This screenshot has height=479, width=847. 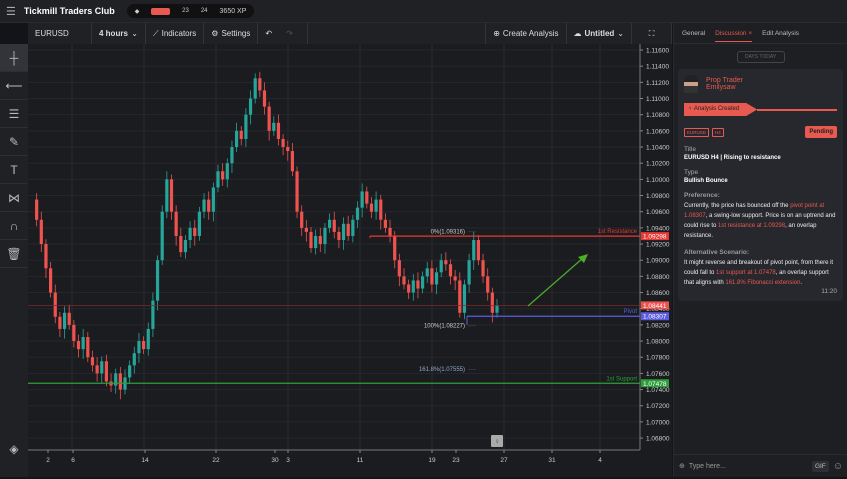 I want to click on tool-magnet: ∩, so click(x=14, y=226).